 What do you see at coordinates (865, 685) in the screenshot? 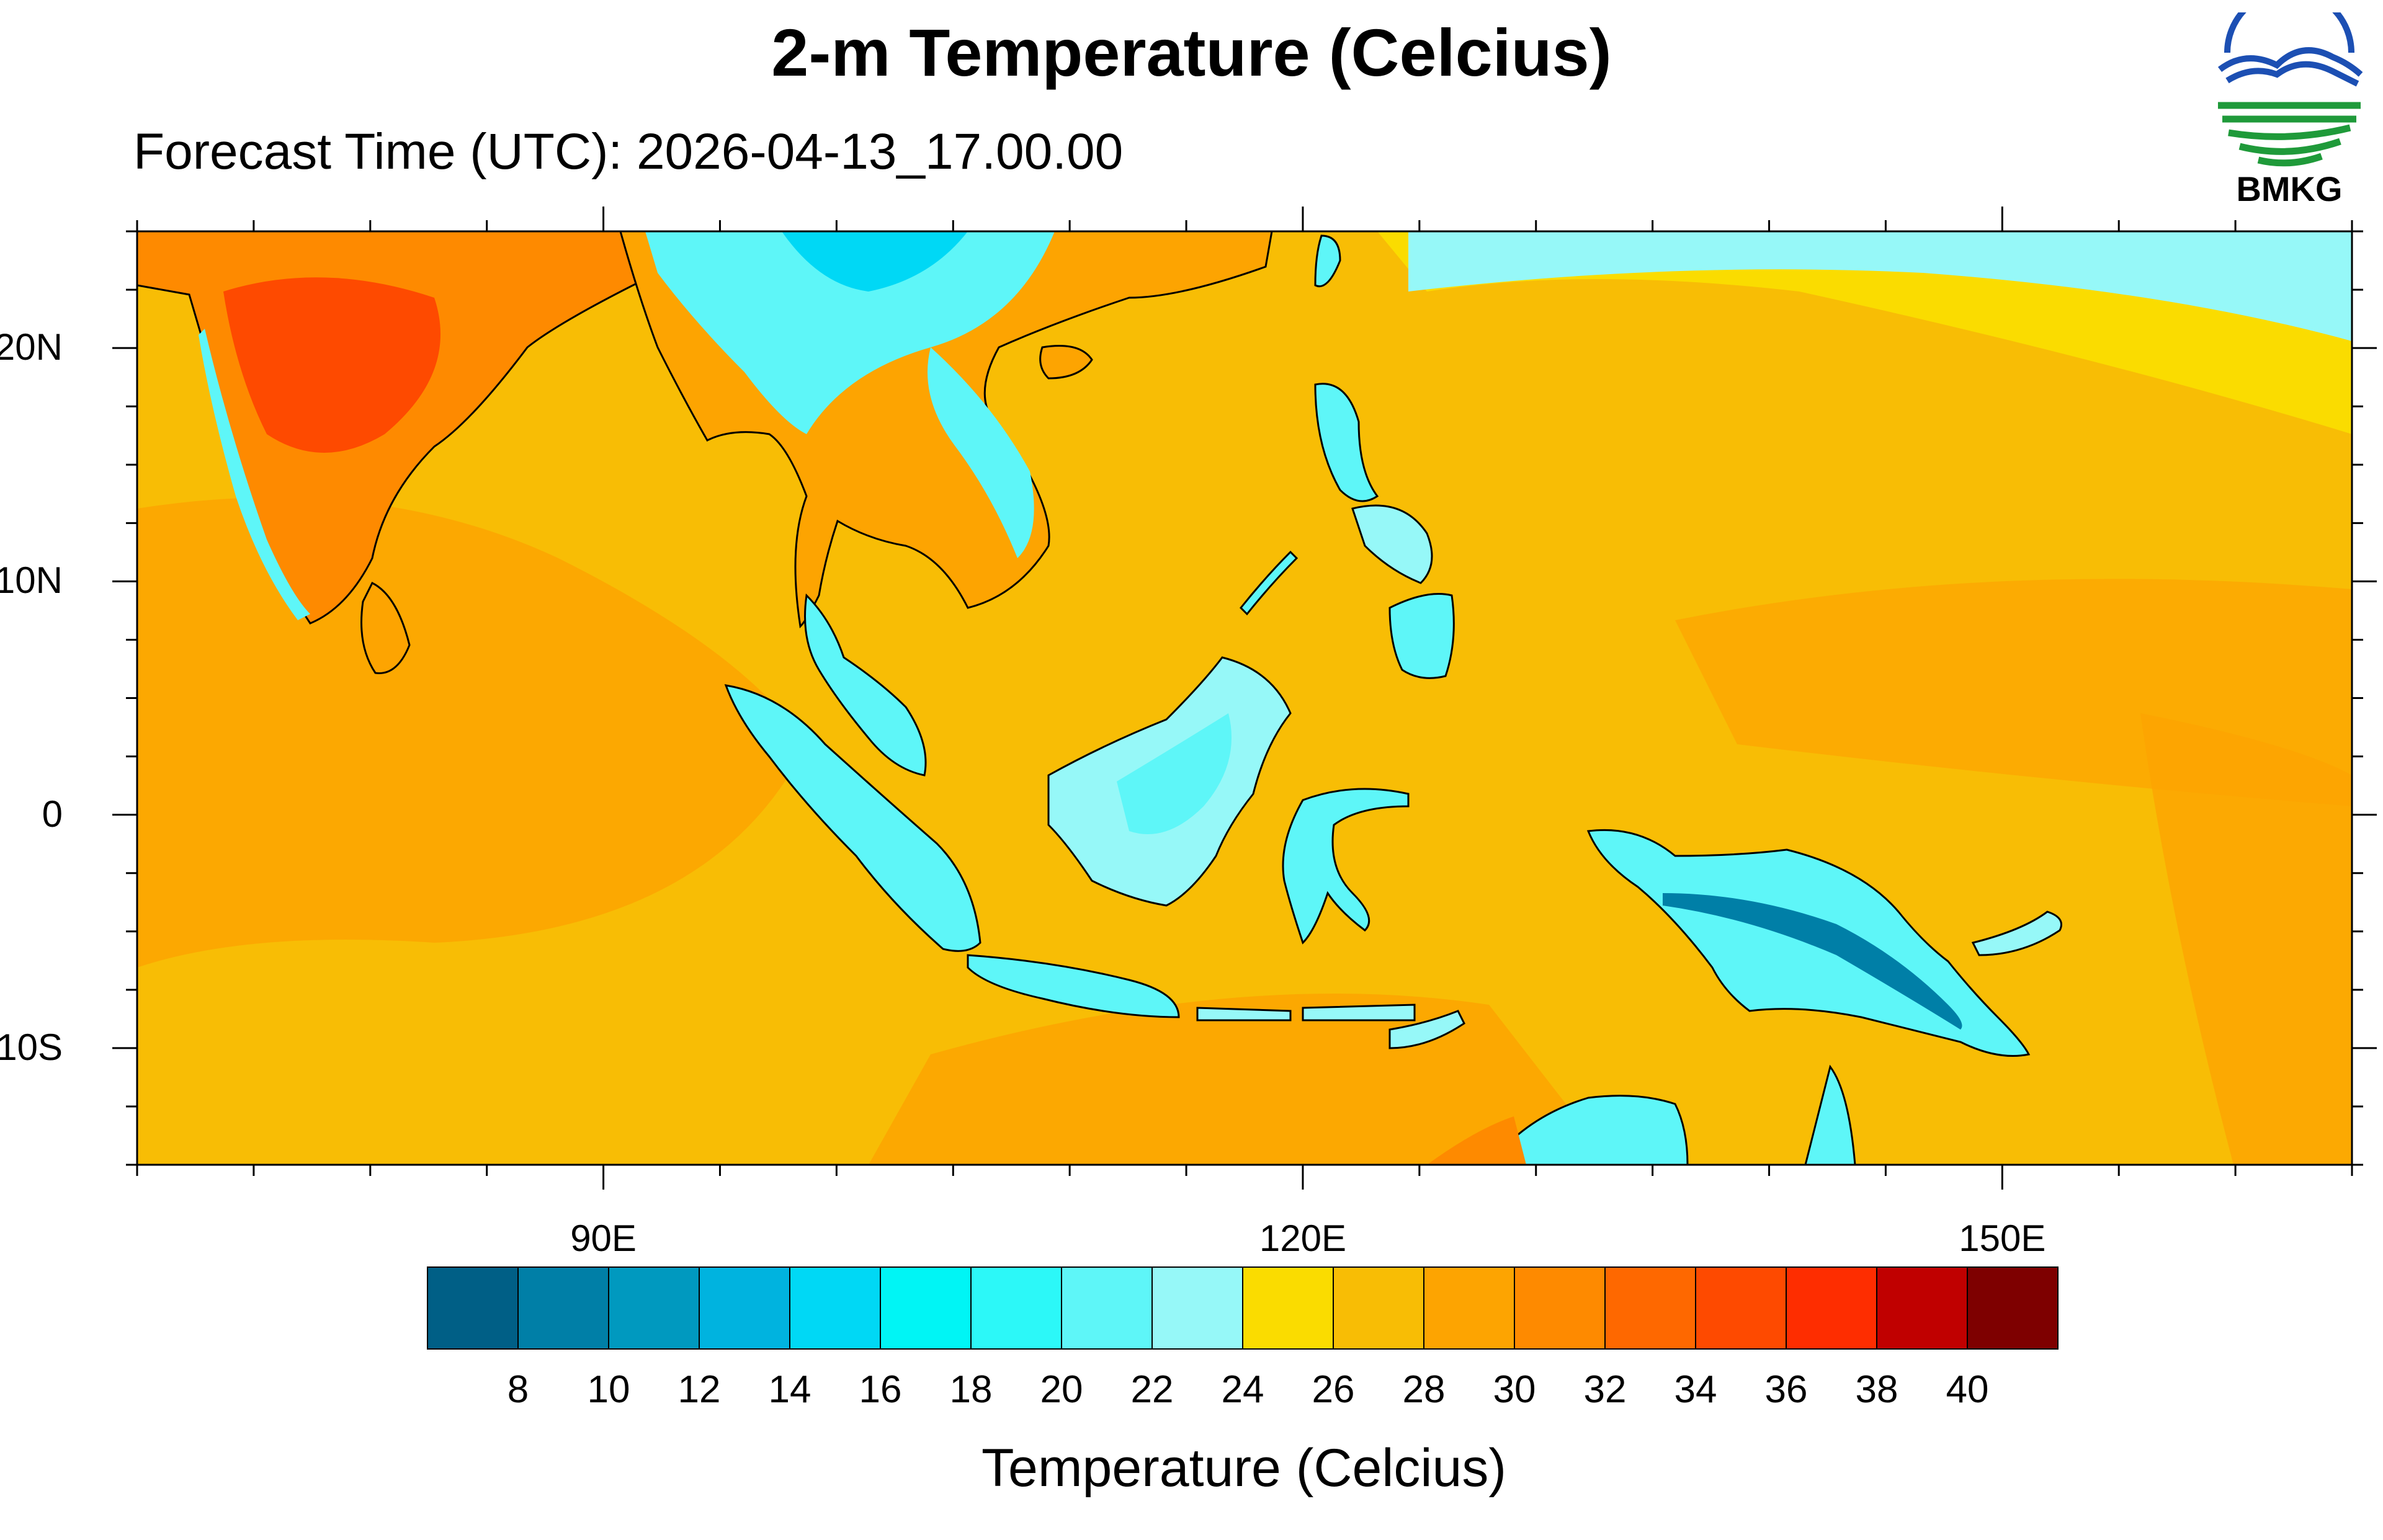
I see `land-malay-peninsula` at bounding box center [865, 685].